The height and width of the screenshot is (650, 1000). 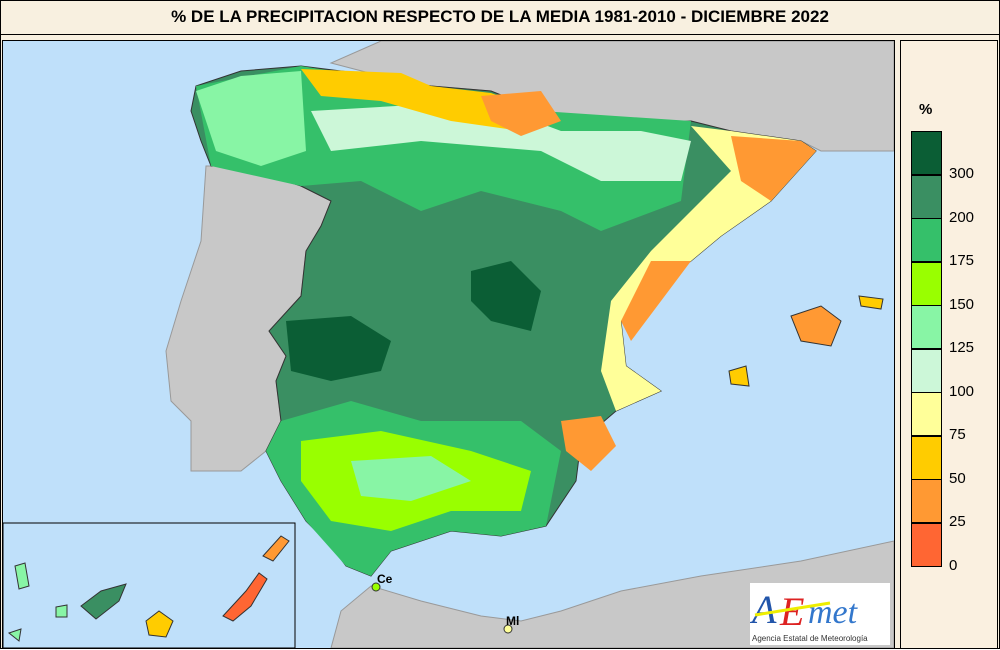 I want to click on melilla-marker, so click(x=508, y=629).